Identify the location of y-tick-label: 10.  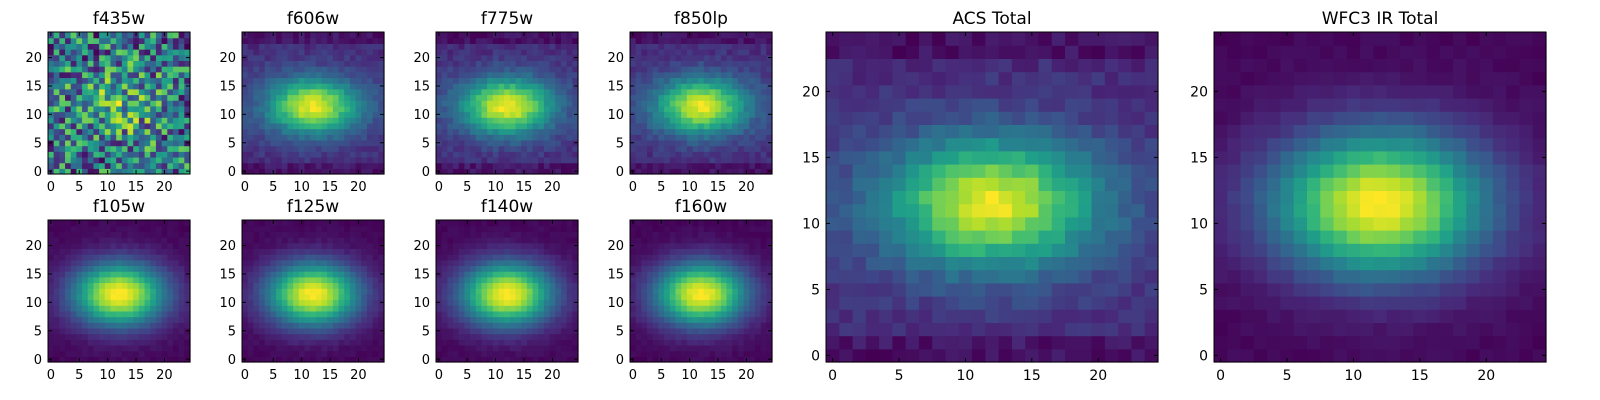
(33, 303).